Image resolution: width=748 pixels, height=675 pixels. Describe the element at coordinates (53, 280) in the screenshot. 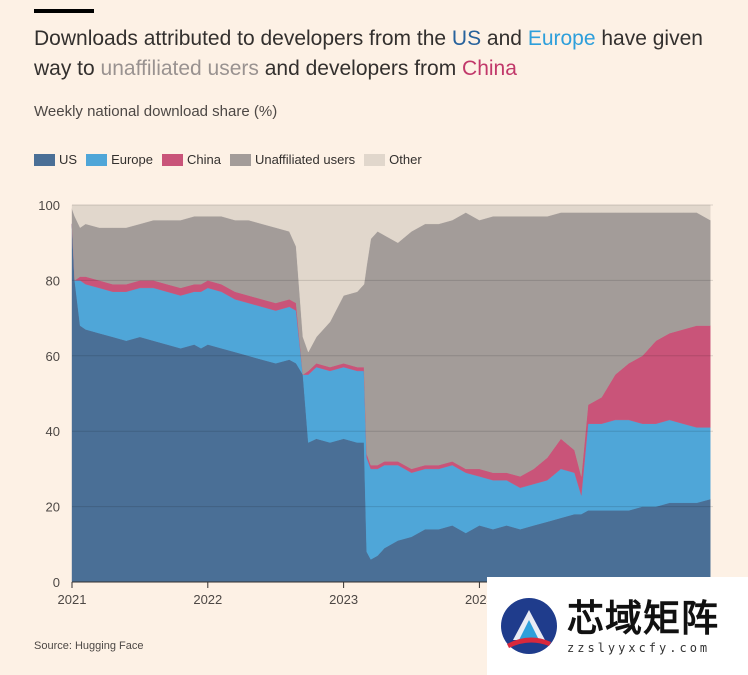

I see `y-tick-label-80: 80` at that location.